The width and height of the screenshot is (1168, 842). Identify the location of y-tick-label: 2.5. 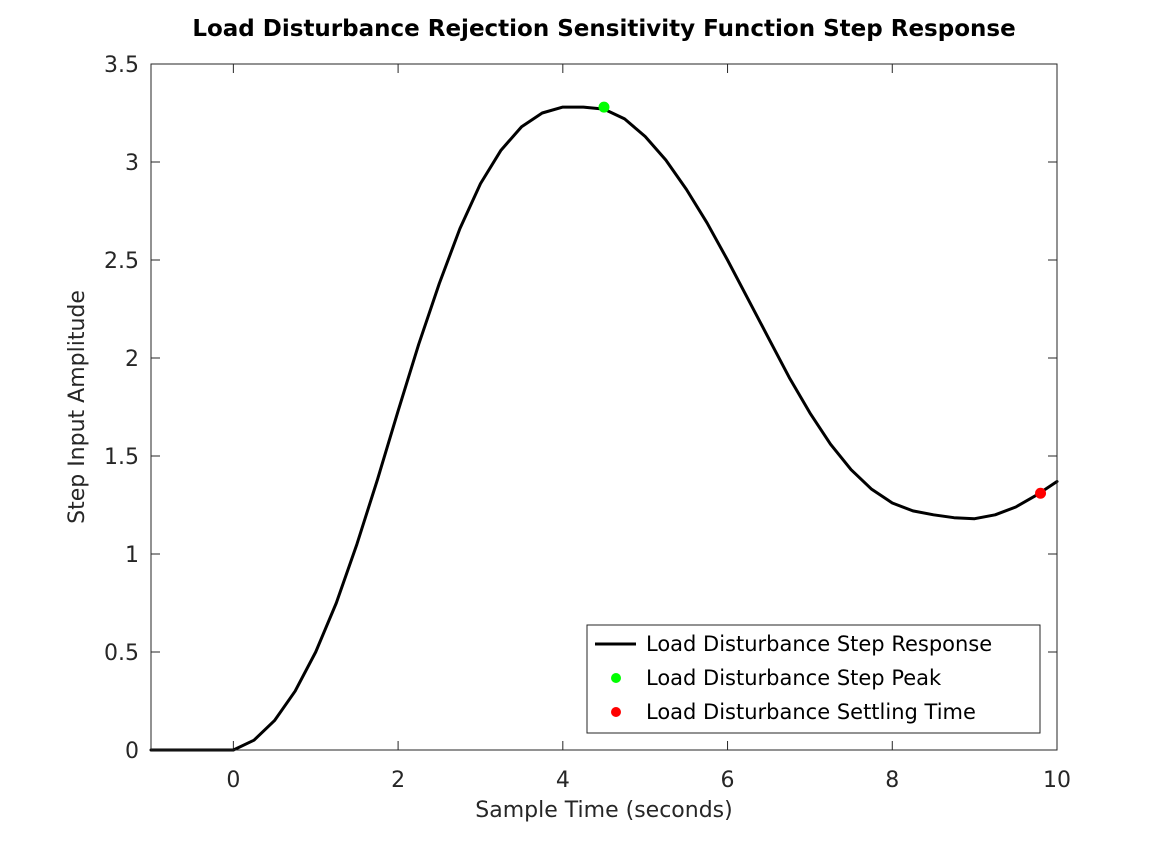
(121, 261).